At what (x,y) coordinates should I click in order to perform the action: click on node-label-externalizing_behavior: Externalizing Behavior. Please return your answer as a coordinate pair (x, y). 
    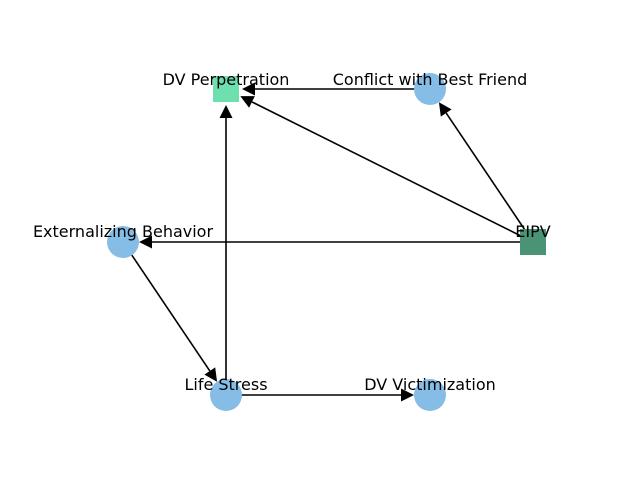
    Looking at the image, I should click on (123, 231).